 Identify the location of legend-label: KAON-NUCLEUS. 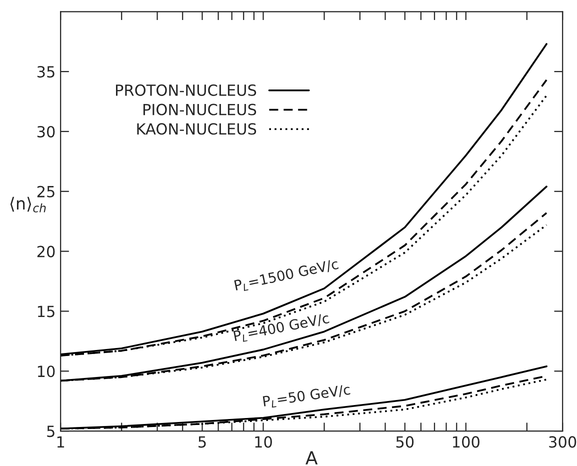
(196, 129).